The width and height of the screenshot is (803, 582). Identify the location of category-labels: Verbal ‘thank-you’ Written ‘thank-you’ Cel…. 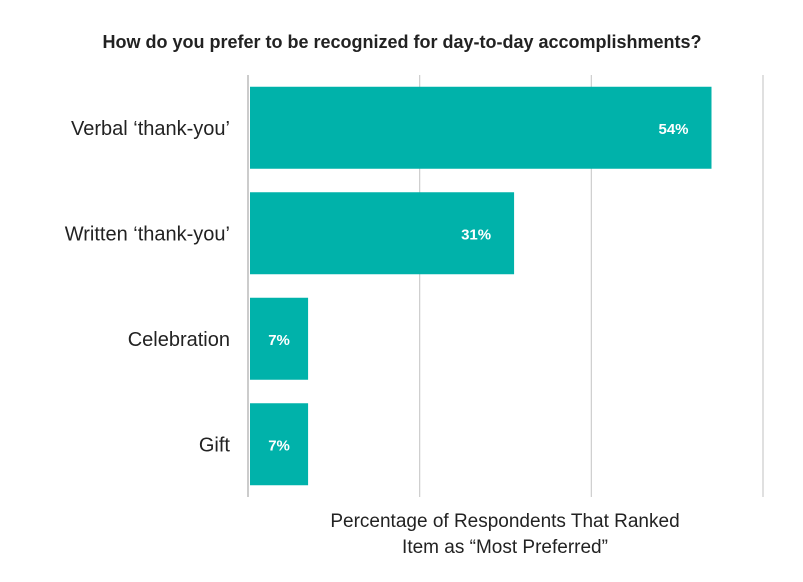
(148, 287).